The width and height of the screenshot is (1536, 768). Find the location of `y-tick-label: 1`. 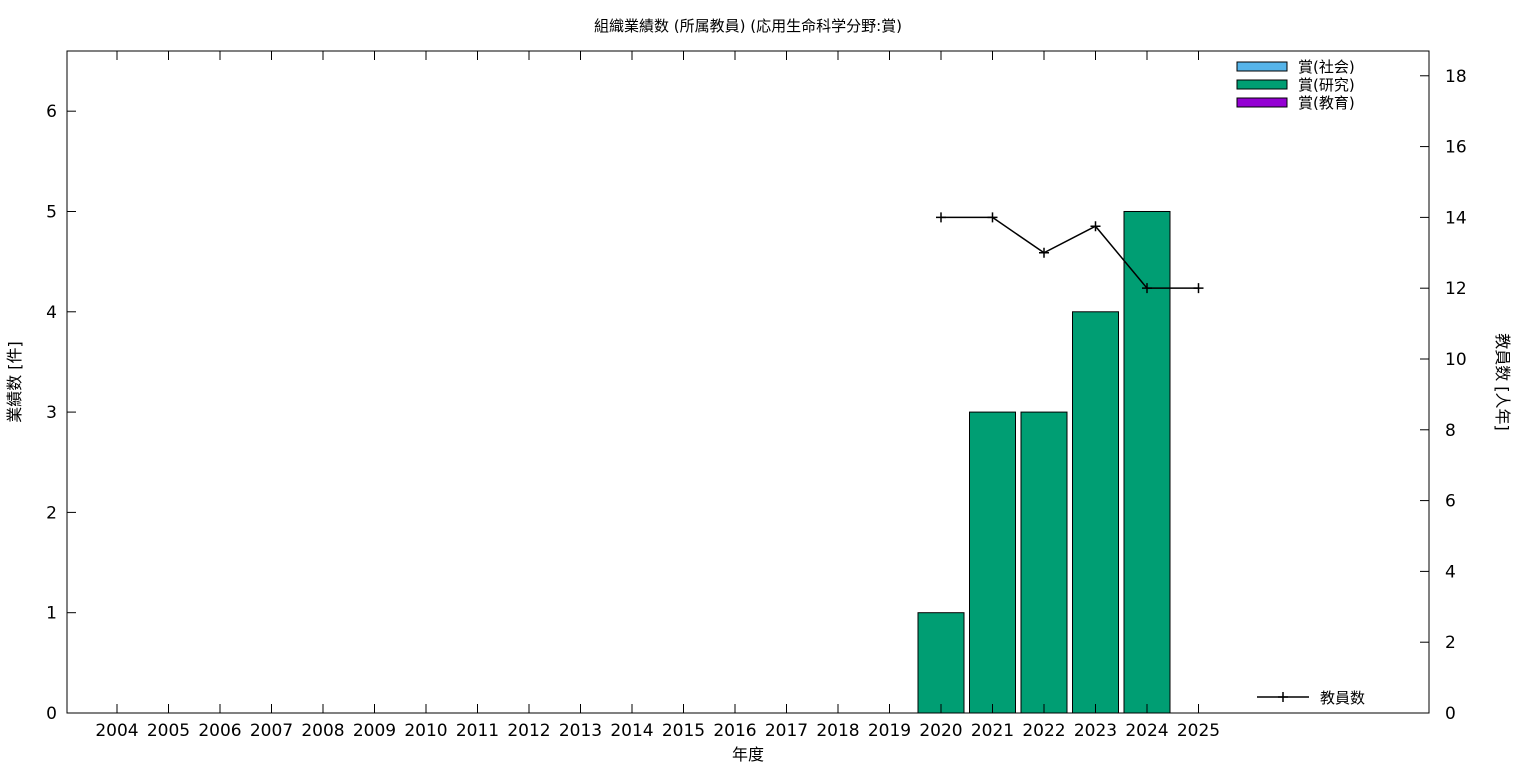

y-tick-label: 1 is located at coordinates (51, 614).